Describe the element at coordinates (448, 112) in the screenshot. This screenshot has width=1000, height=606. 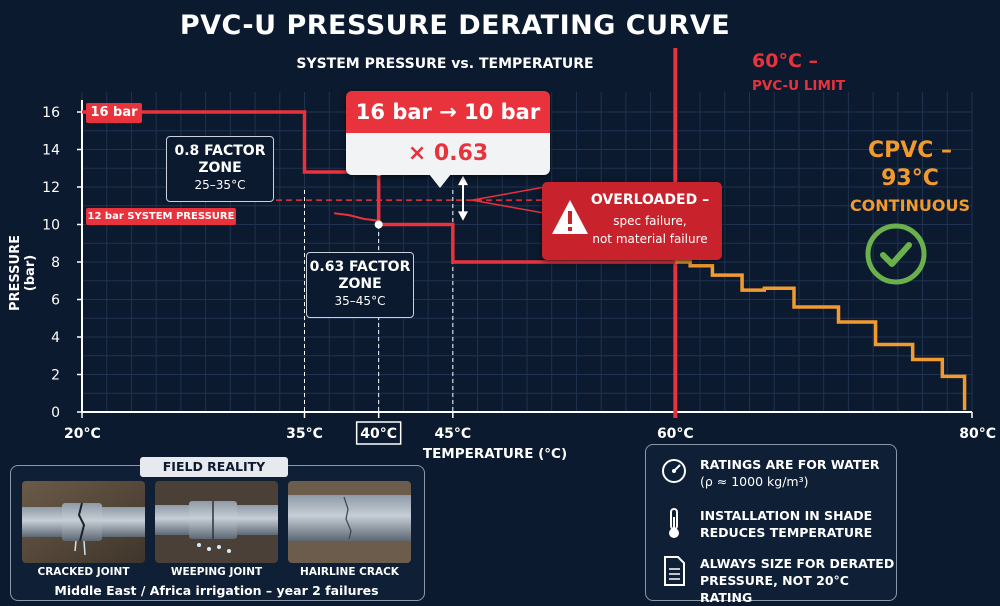
I see `callout-line1: 16 bar → 10 bar` at that location.